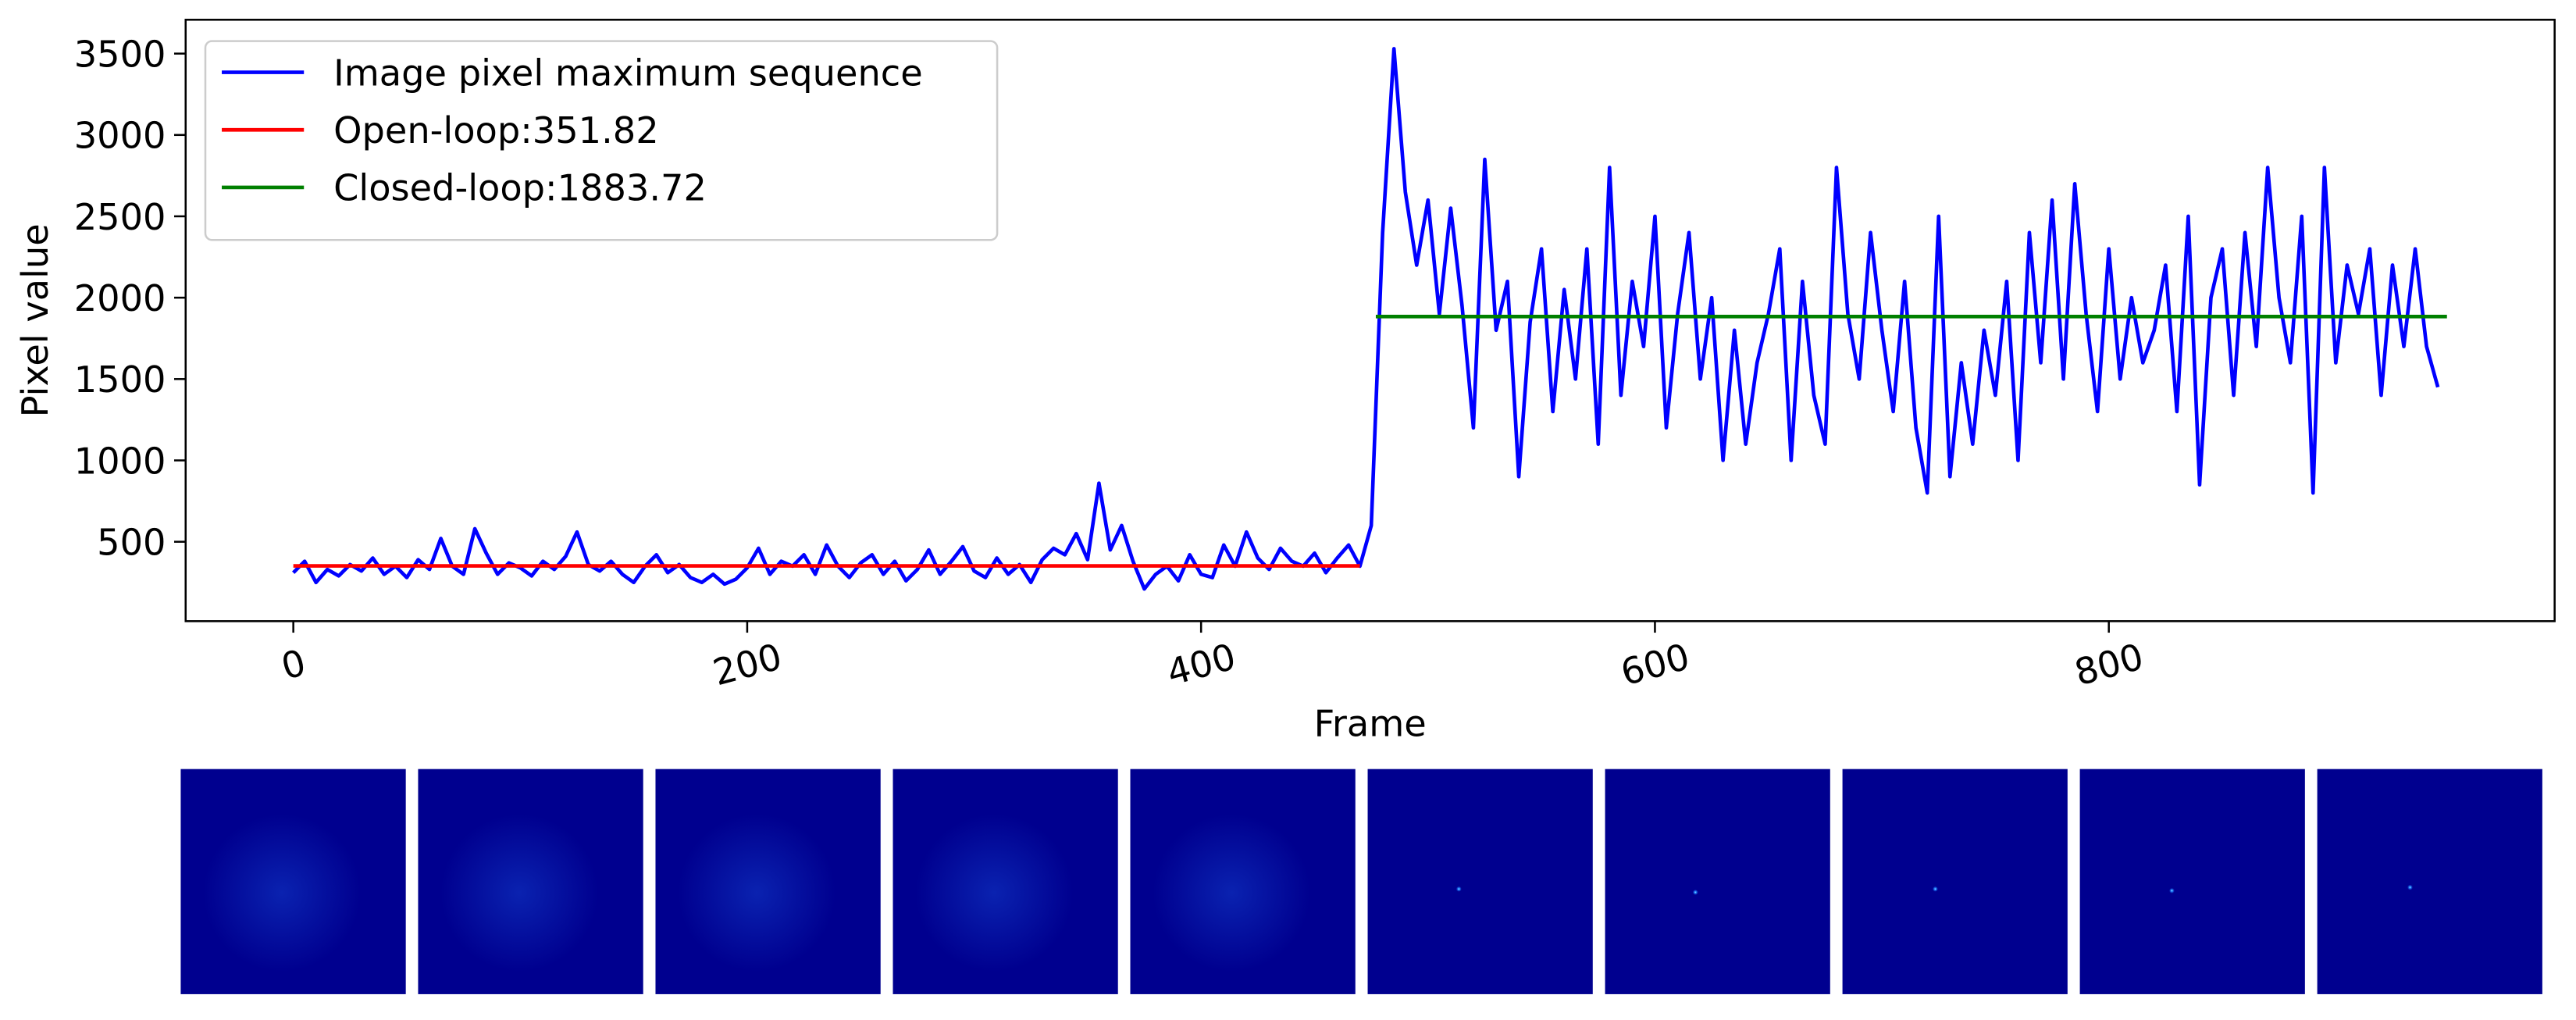 Image resolution: width=2576 pixels, height=1020 pixels. Describe the element at coordinates (120, 54) in the screenshot. I see `y-tick-label: 3500` at that location.